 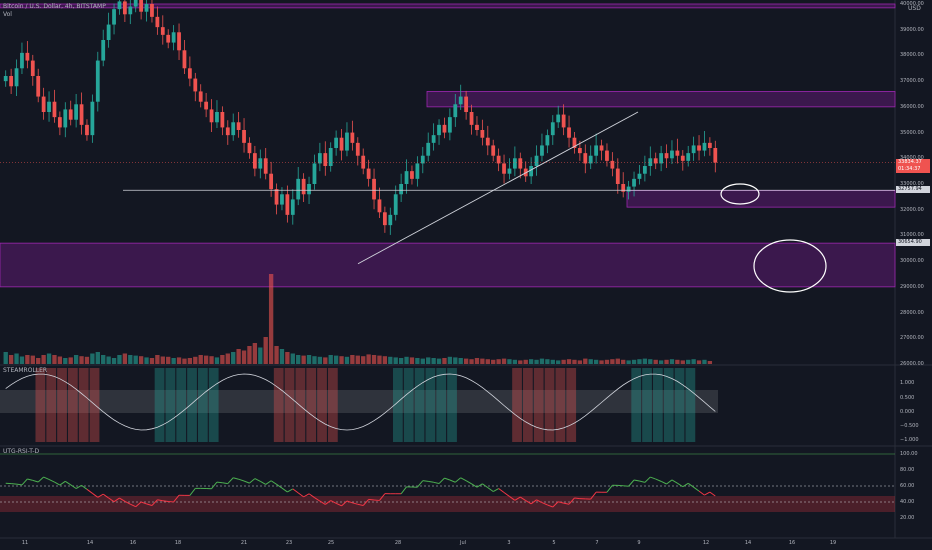 What do you see at coordinates (907, 518) in the screenshot?
I see `rsi-tick: 20.00` at bounding box center [907, 518].